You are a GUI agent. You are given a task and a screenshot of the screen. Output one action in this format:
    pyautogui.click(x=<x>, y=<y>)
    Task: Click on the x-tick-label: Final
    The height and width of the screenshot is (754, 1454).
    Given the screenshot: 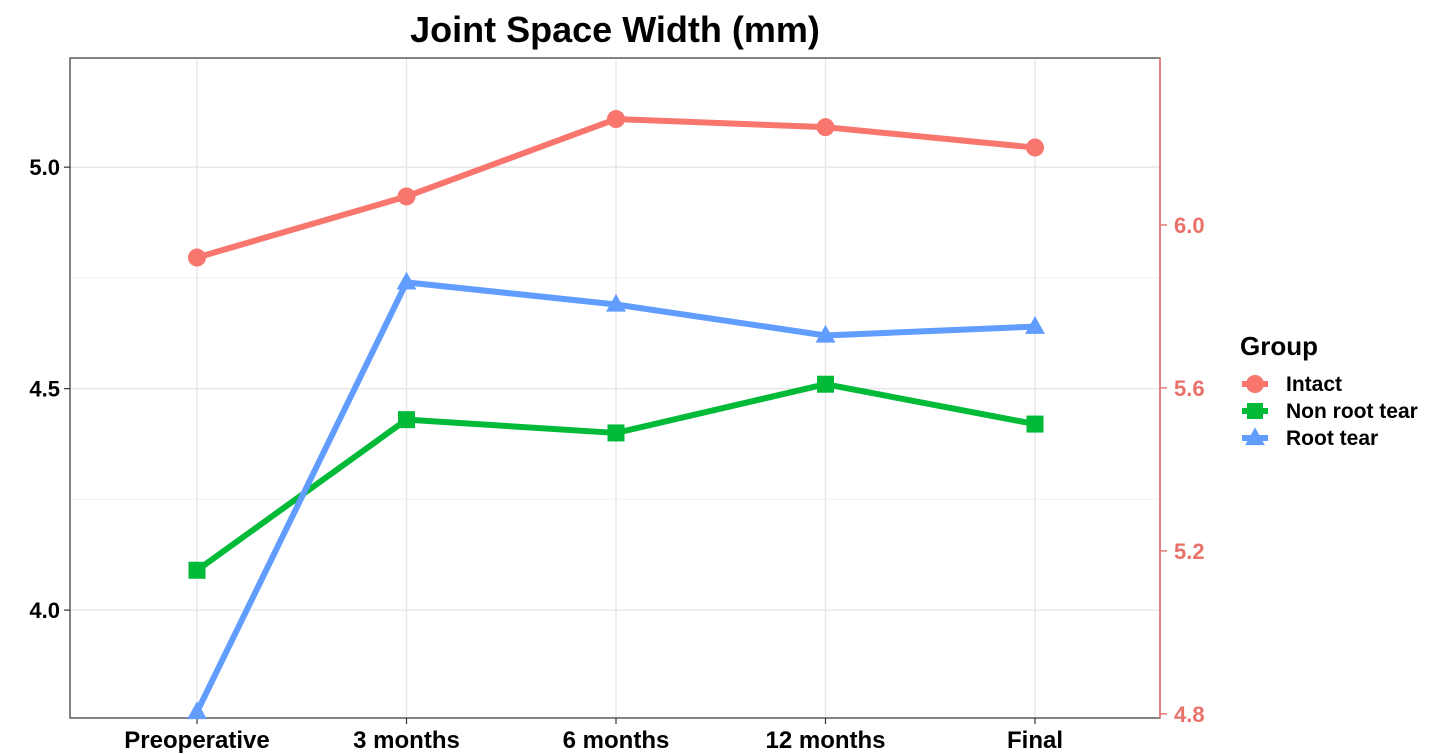 What is the action you would take?
    pyautogui.click(x=1035, y=740)
    